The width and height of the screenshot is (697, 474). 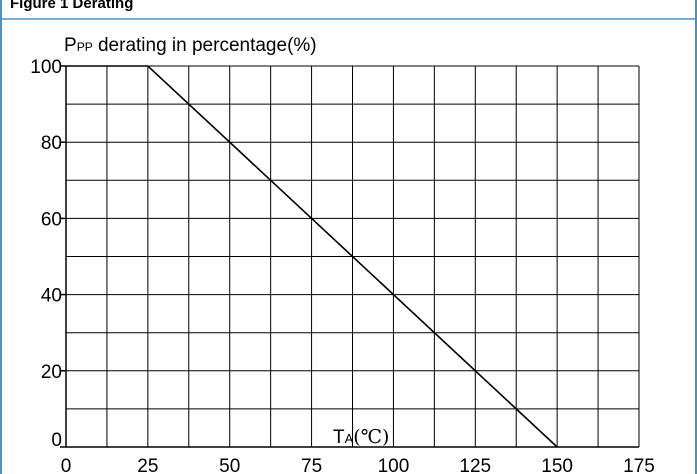 What do you see at coordinates (349, 438) in the screenshot?
I see `x-axis-label-sub: A` at bounding box center [349, 438].